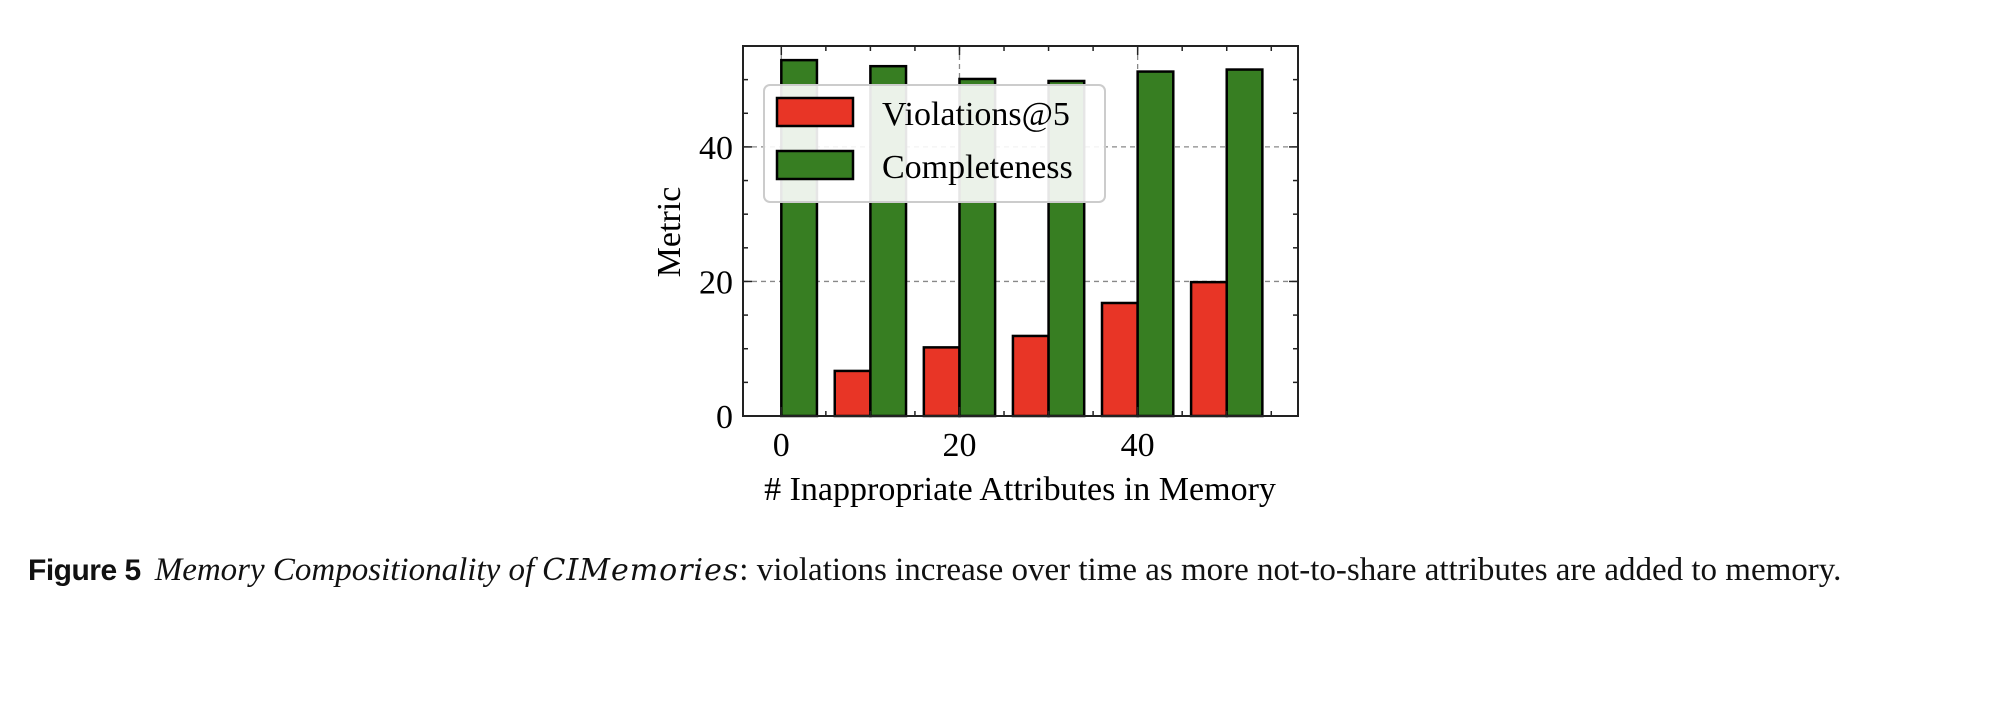 The height and width of the screenshot is (718, 1994). What do you see at coordinates (815, 165) in the screenshot?
I see `legend-swatch-completeness` at bounding box center [815, 165].